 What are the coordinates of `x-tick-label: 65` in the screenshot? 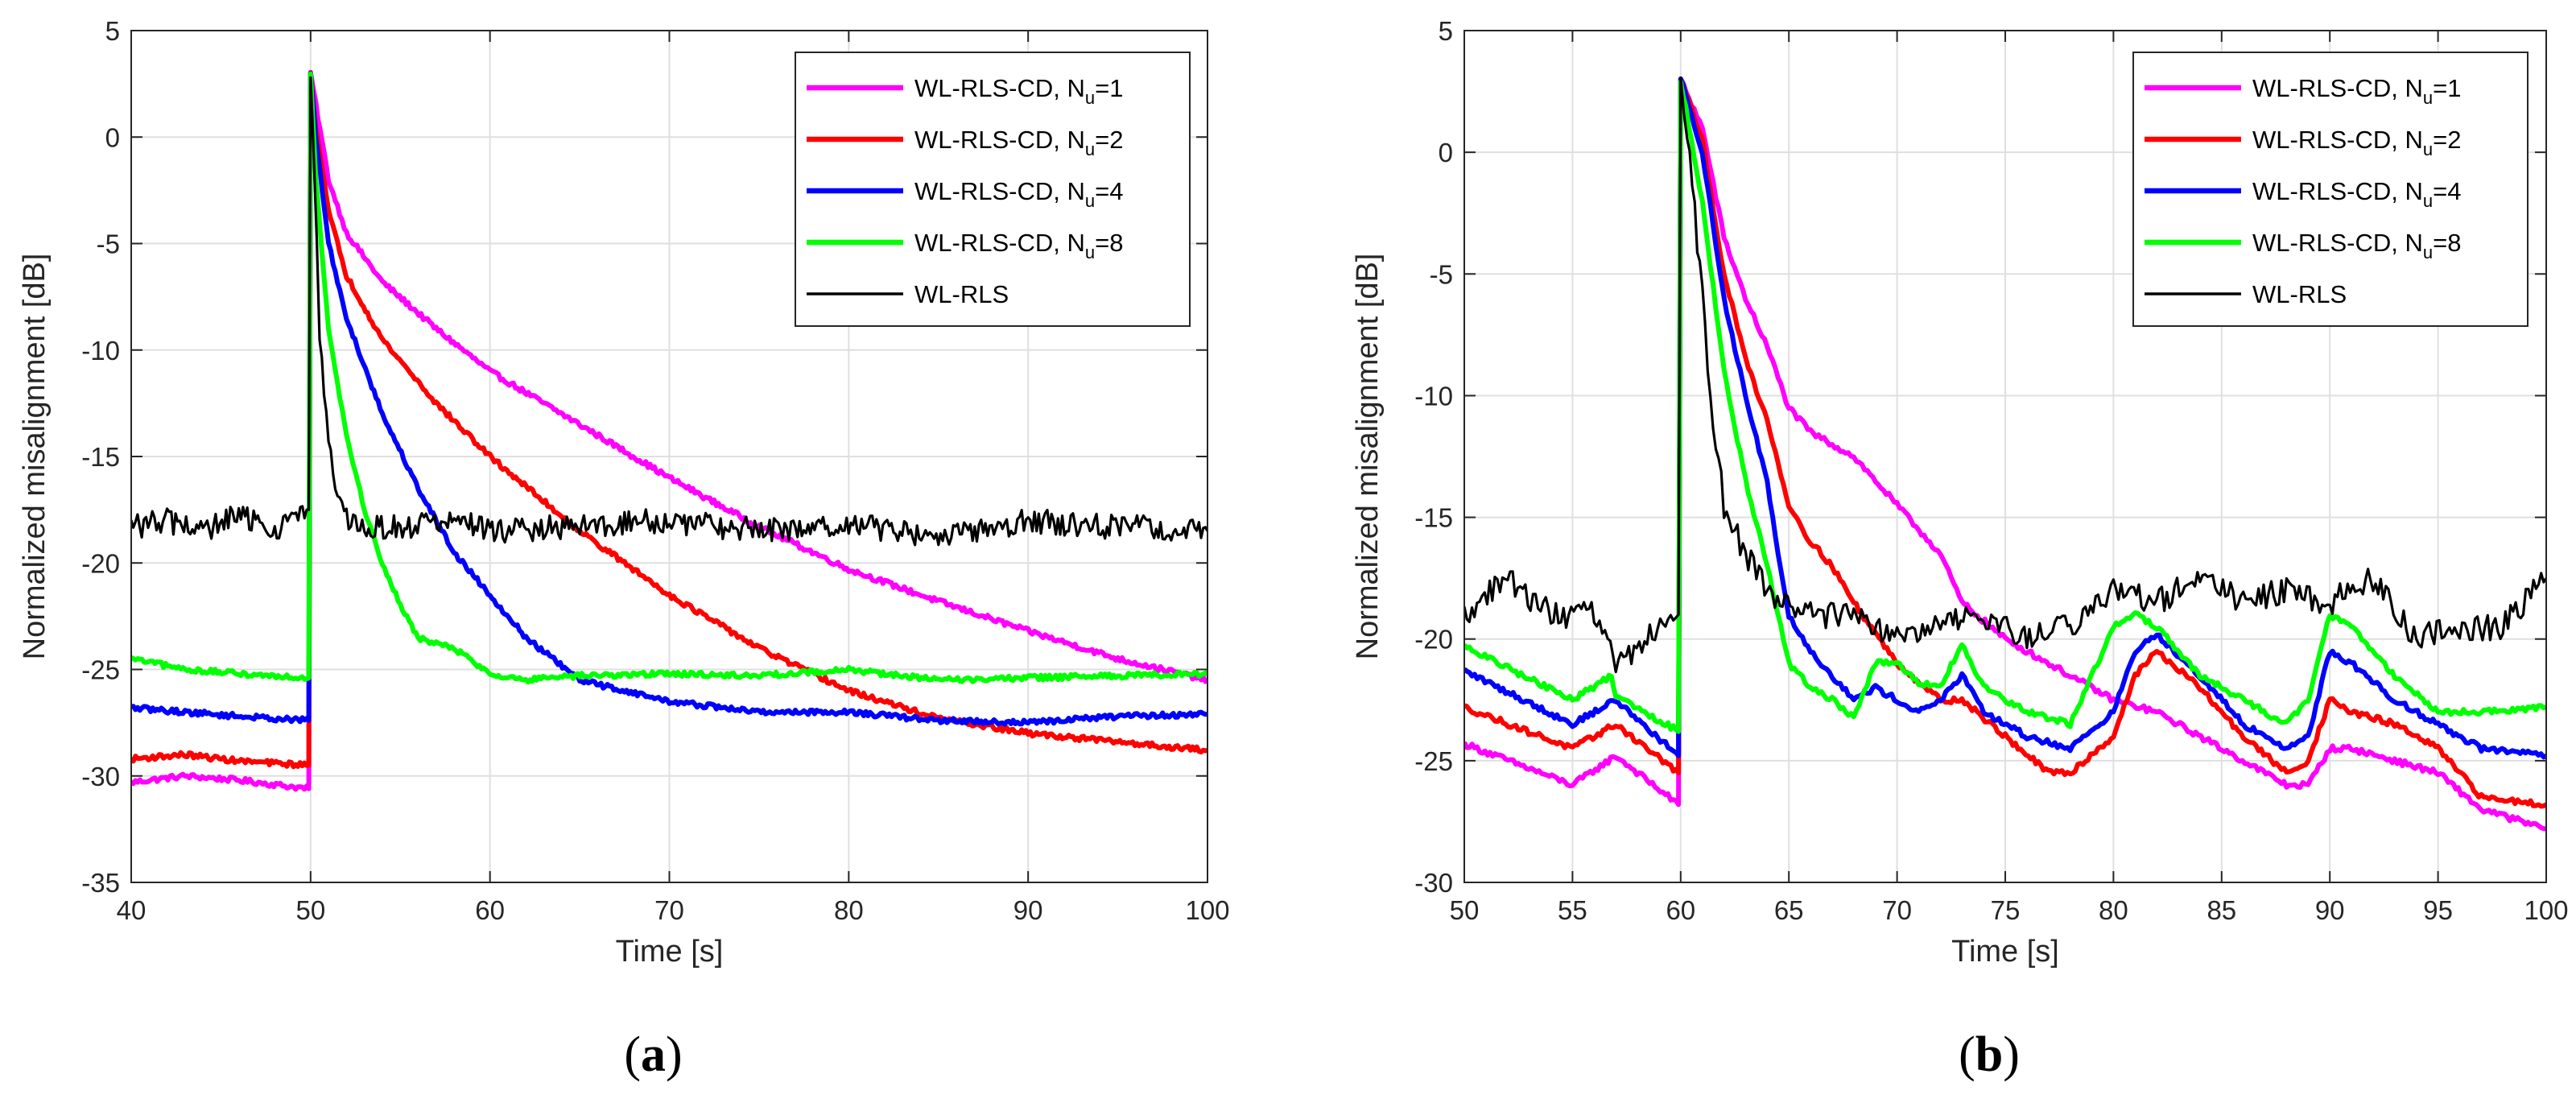 It's located at (1789, 910).